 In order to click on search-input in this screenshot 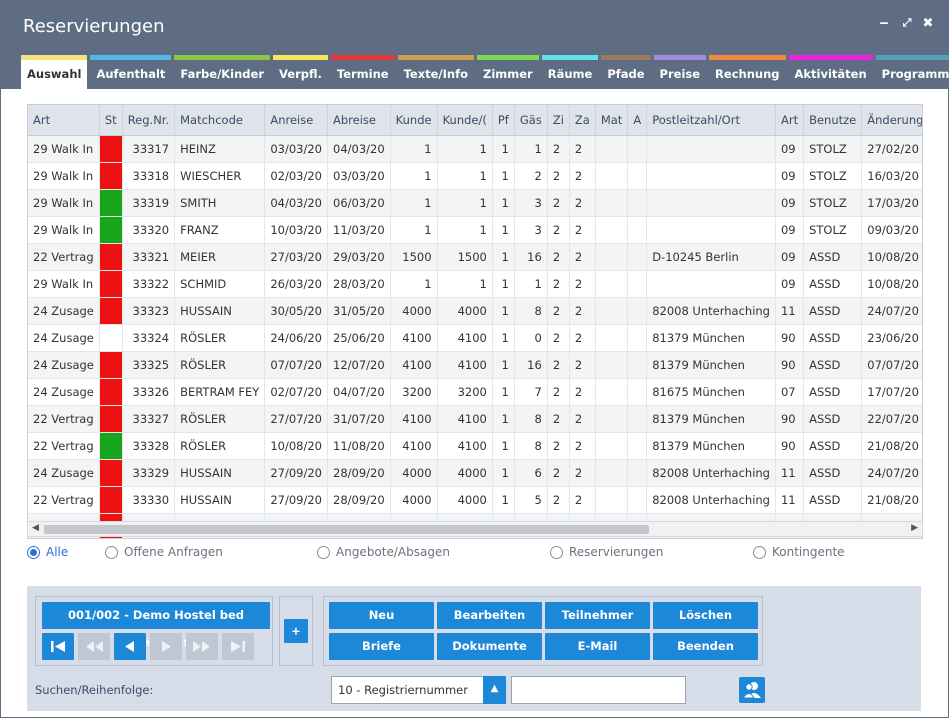, I will do `click(598, 690)`.